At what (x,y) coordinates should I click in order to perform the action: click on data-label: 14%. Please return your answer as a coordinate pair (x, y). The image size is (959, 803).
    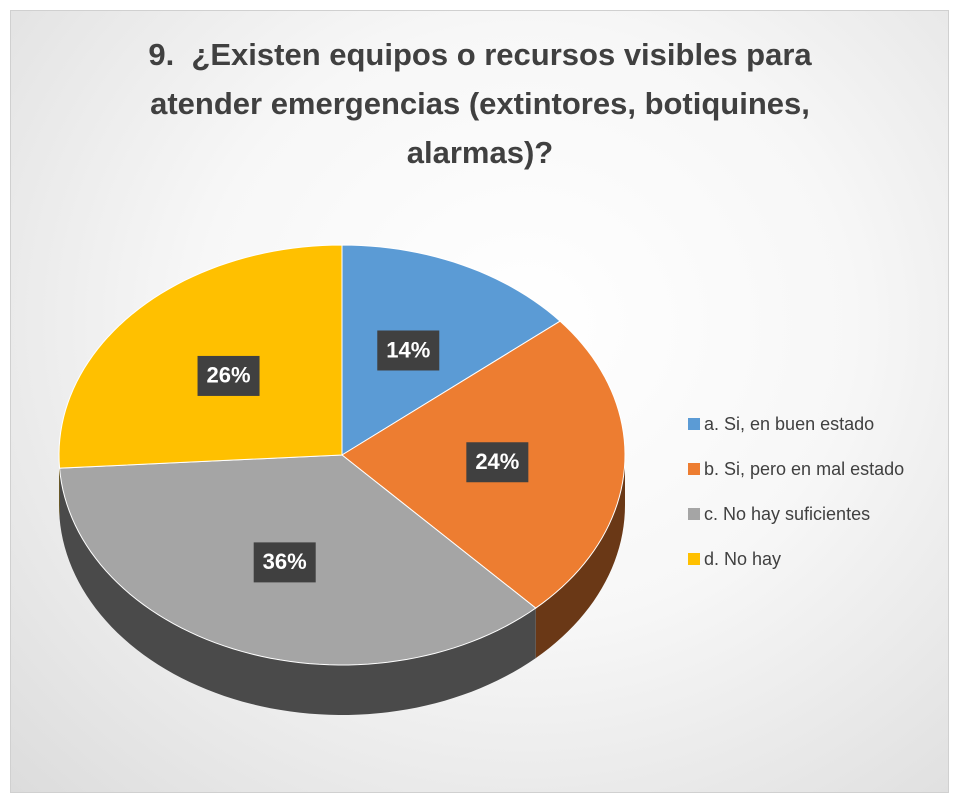
    Looking at the image, I should click on (408, 349).